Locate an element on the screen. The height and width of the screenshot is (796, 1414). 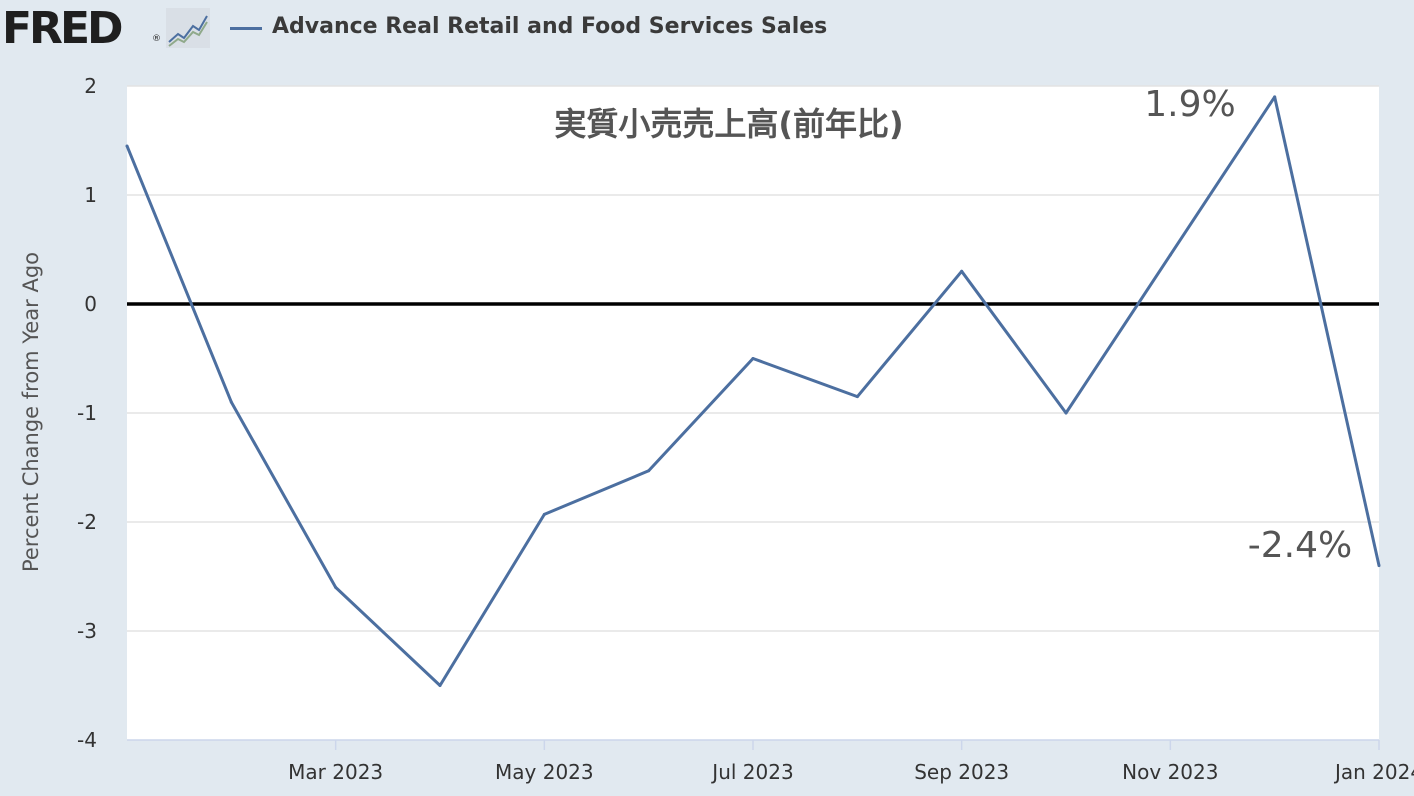
x-tick-label: Jul 2023 is located at coordinates (751, 772).